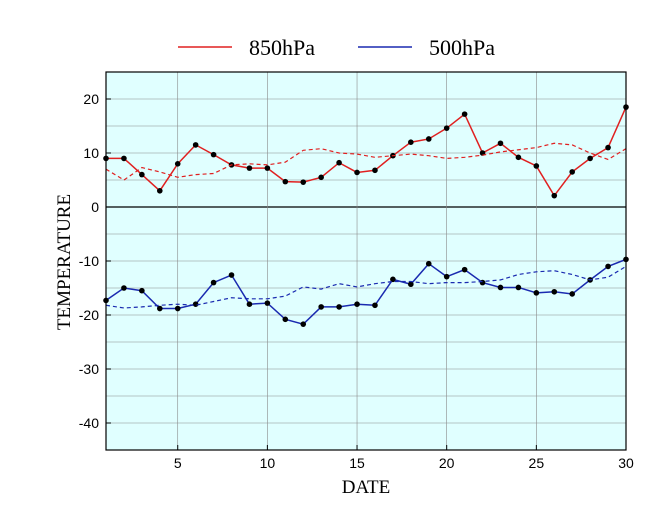 The width and height of the screenshot is (660, 510). What do you see at coordinates (626, 463) in the screenshot?
I see `x-tick-label: 30` at bounding box center [626, 463].